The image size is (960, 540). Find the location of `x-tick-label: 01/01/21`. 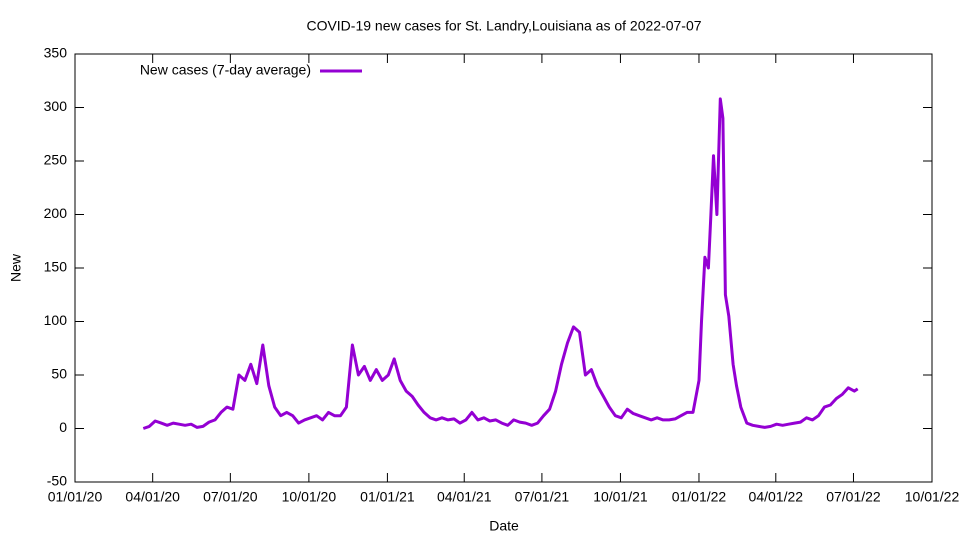

x-tick-label: 01/01/21 is located at coordinates (387, 497).